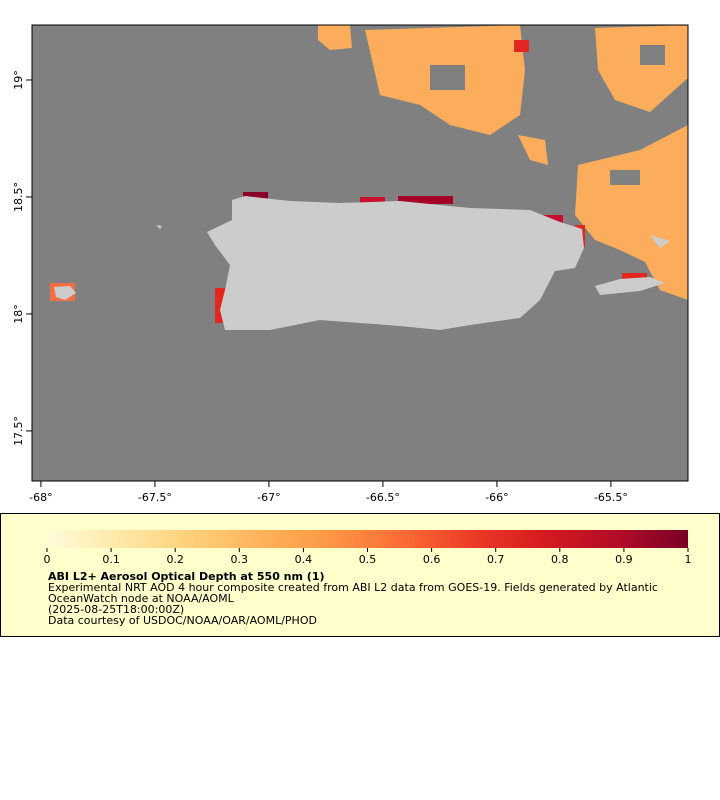  I want to click on y-tick-label: 19°, so click(18, 80).